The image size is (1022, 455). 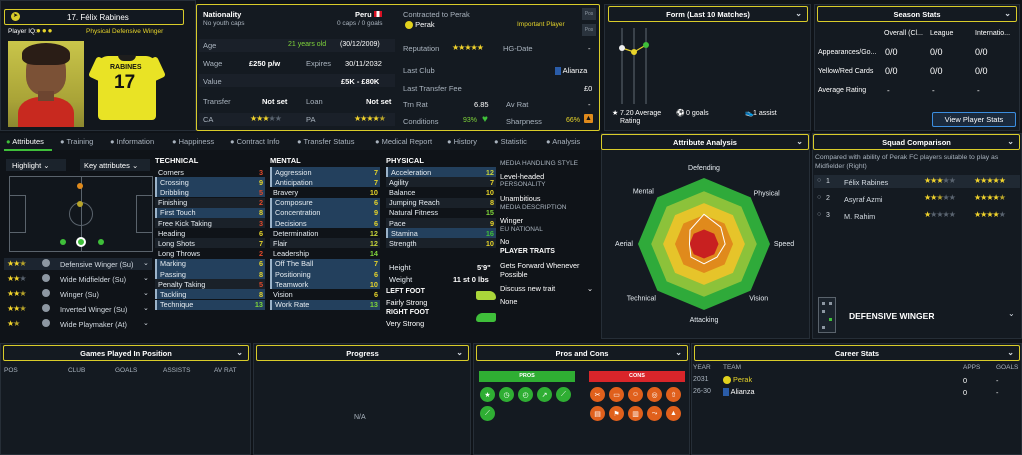 What do you see at coordinates (193, 141) in the screenshot?
I see `tab-happiness: ● Happiness` at bounding box center [193, 141].